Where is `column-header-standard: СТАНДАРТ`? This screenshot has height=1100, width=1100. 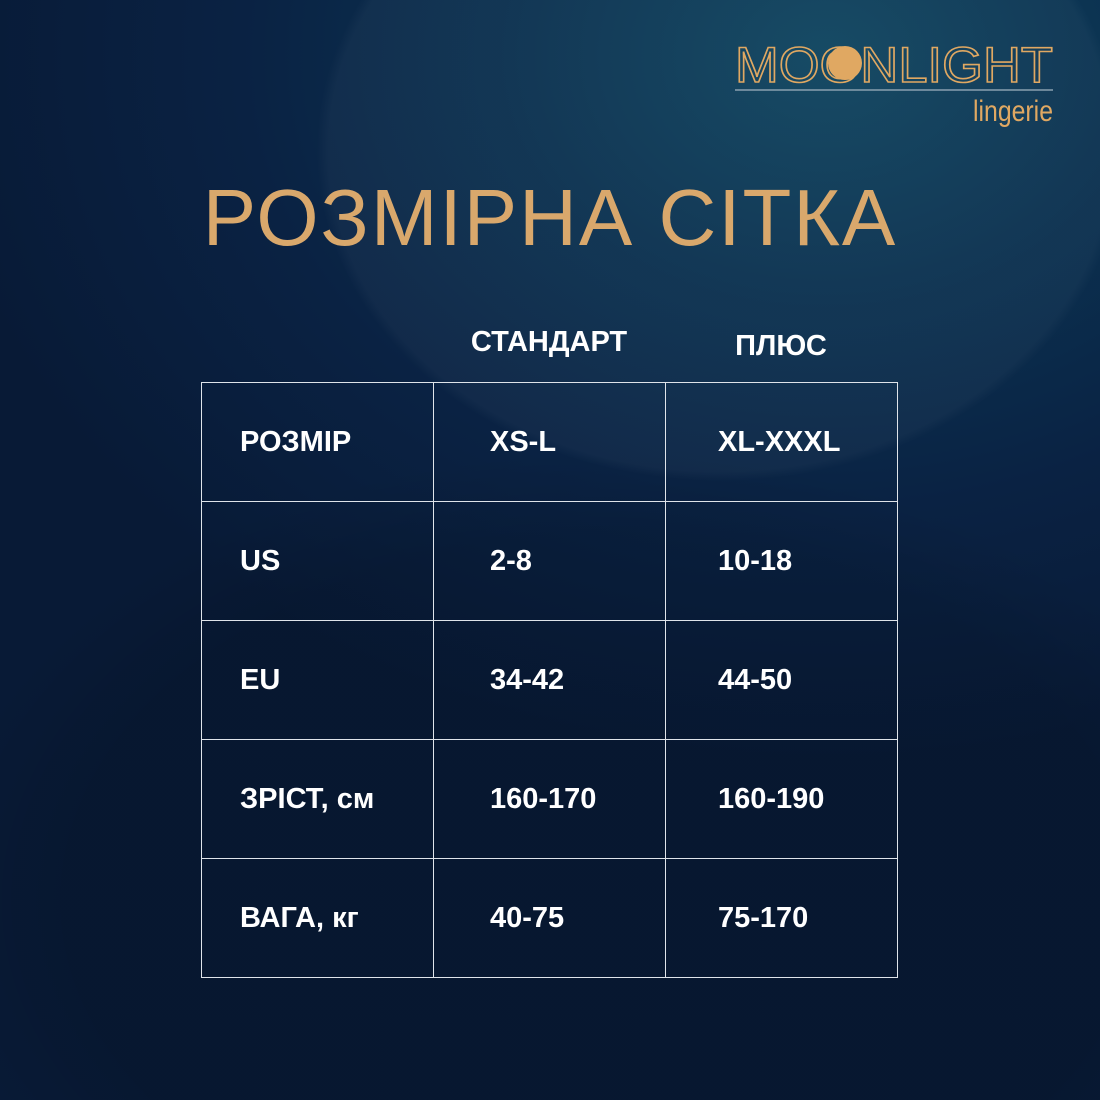 column-header-standard: СТАНДАРТ is located at coordinates (549, 342).